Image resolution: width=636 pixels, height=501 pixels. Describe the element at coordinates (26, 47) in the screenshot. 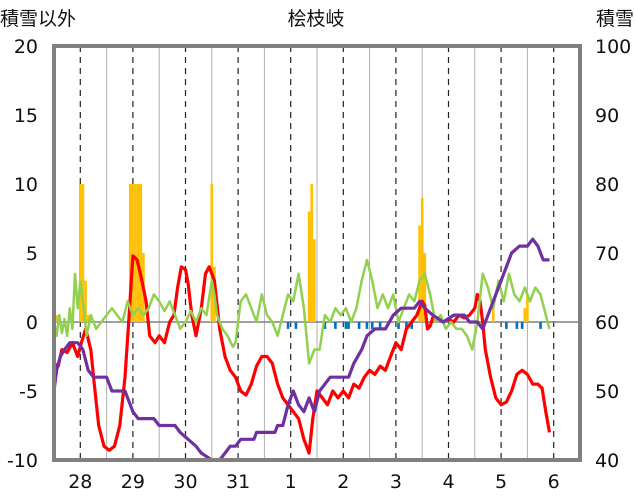

I see `y-left-tick-label: 20` at that location.